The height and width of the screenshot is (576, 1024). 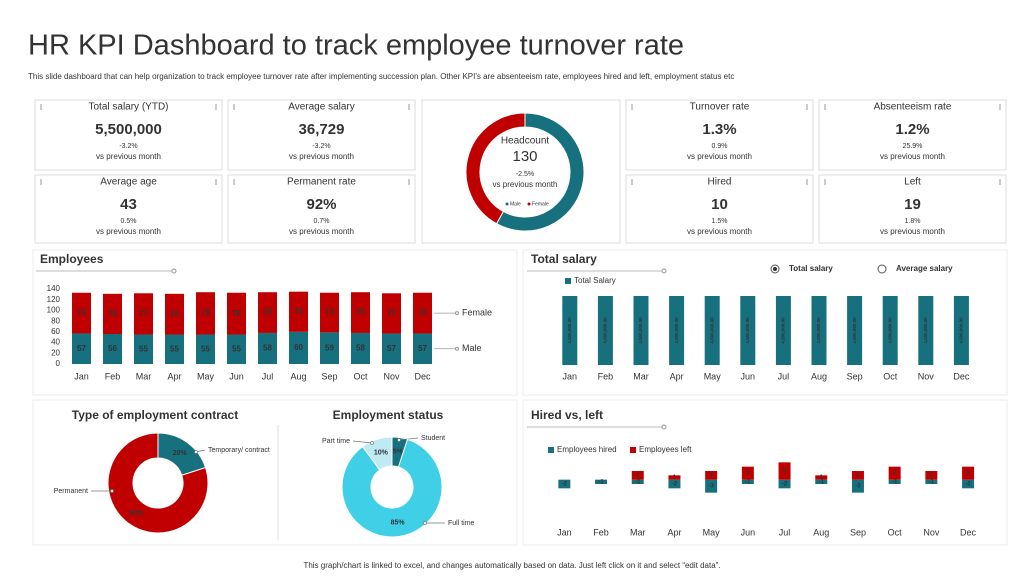 What do you see at coordinates (180, 453) in the screenshot?
I see `slice-label: 20%` at bounding box center [180, 453].